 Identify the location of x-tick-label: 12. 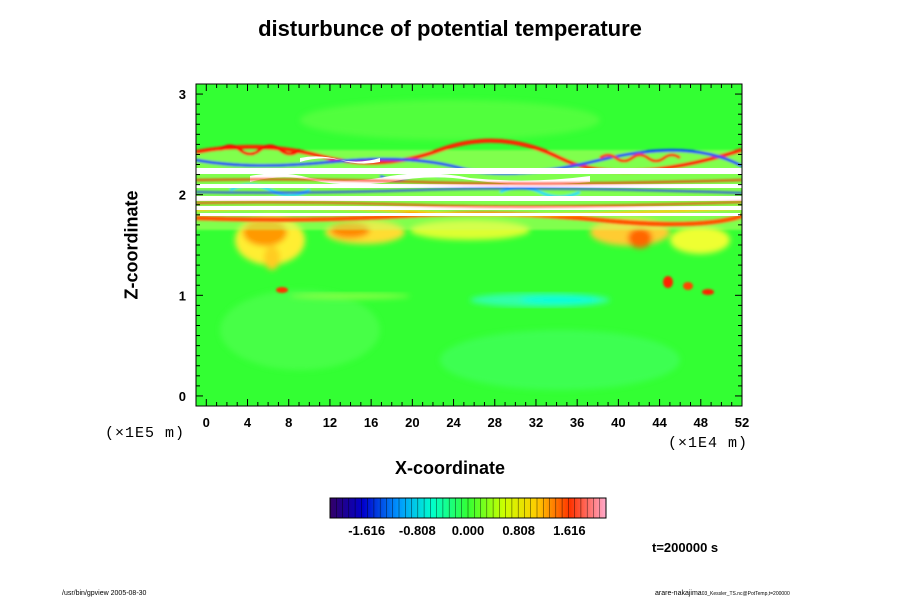
(330, 422).